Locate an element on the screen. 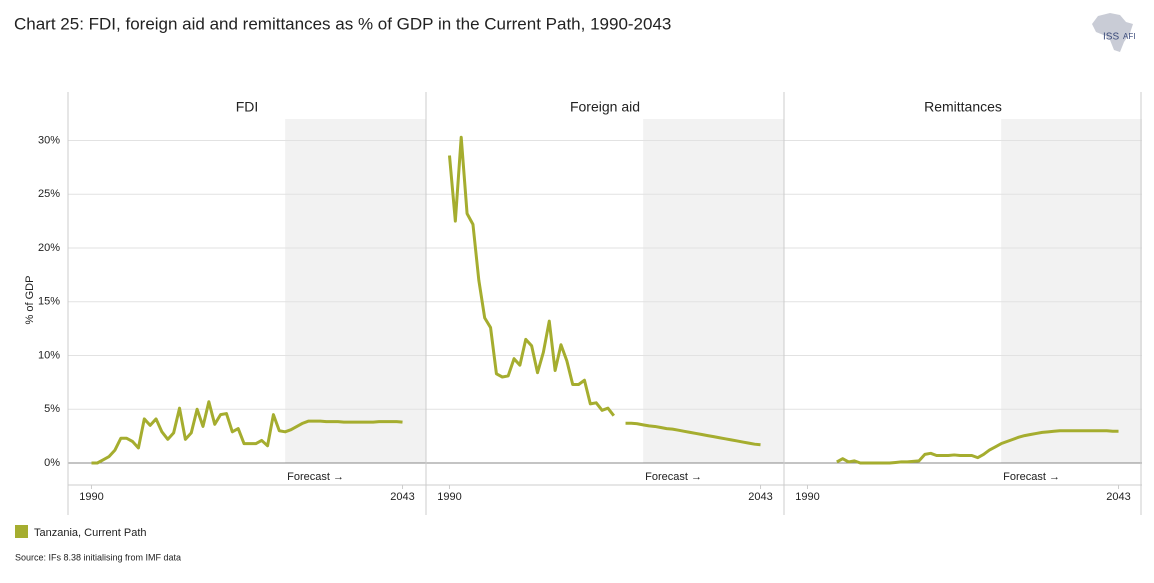 This screenshot has width=1154, height=583. logo-text: ISS is located at coordinates (1111, 37).